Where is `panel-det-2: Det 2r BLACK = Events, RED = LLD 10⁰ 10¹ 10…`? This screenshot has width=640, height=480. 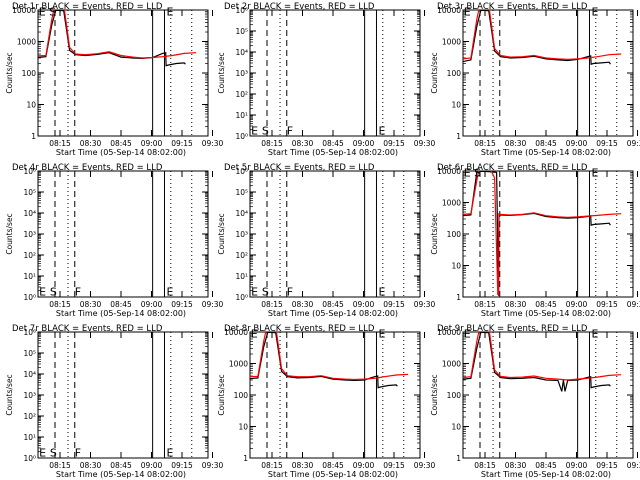 panel-det-2: Det 2r BLACK = Events, RED = LLD 10⁰ 10¹ 10… is located at coordinates (326, 79).